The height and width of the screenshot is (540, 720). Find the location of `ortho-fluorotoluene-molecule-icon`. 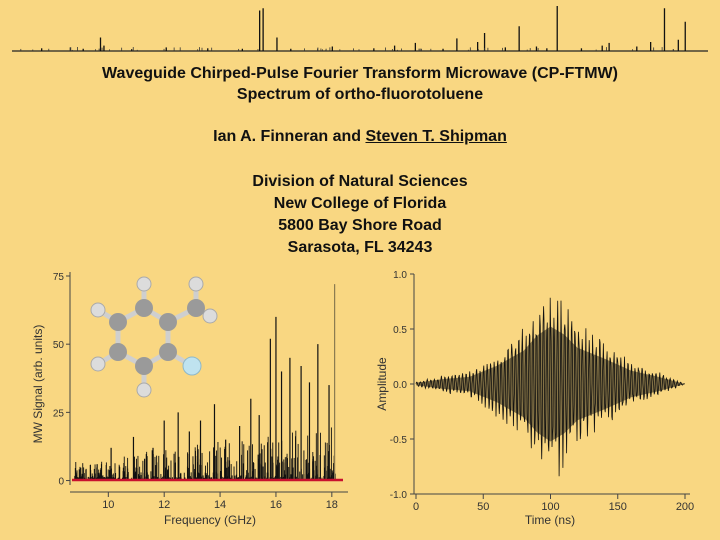

ortho-fluorotoluene-molecule-icon is located at coordinates (154, 337).